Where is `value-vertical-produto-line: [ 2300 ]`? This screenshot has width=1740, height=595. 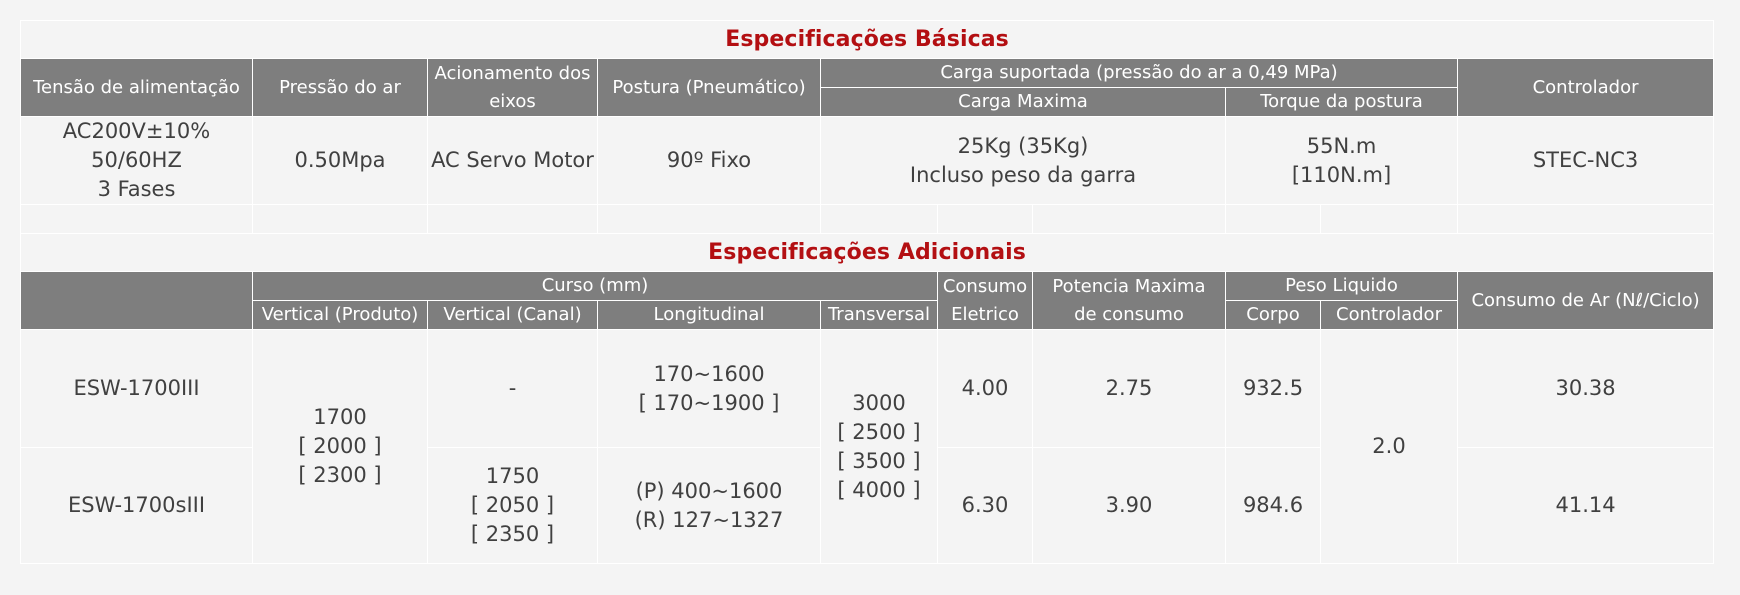 value-vertical-produto-line: [ 2300 ] is located at coordinates (340, 475).